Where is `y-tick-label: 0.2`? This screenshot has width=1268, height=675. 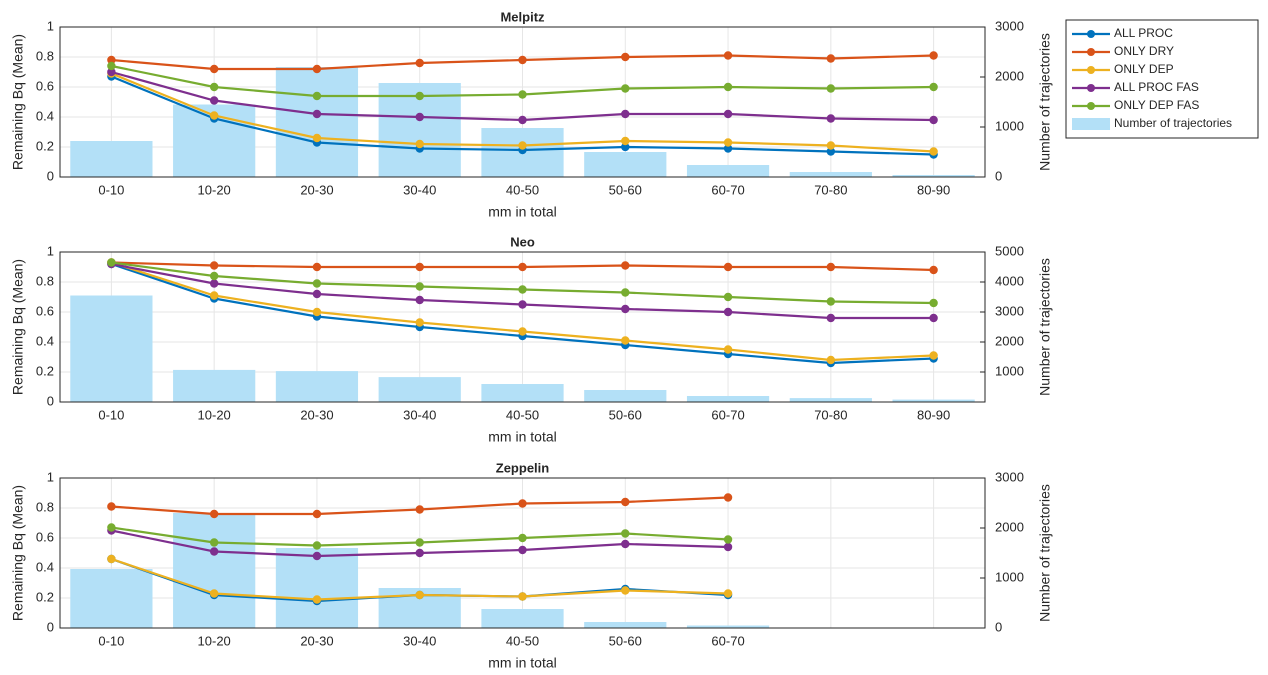 y-tick-label: 0.2 is located at coordinates (45, 596).